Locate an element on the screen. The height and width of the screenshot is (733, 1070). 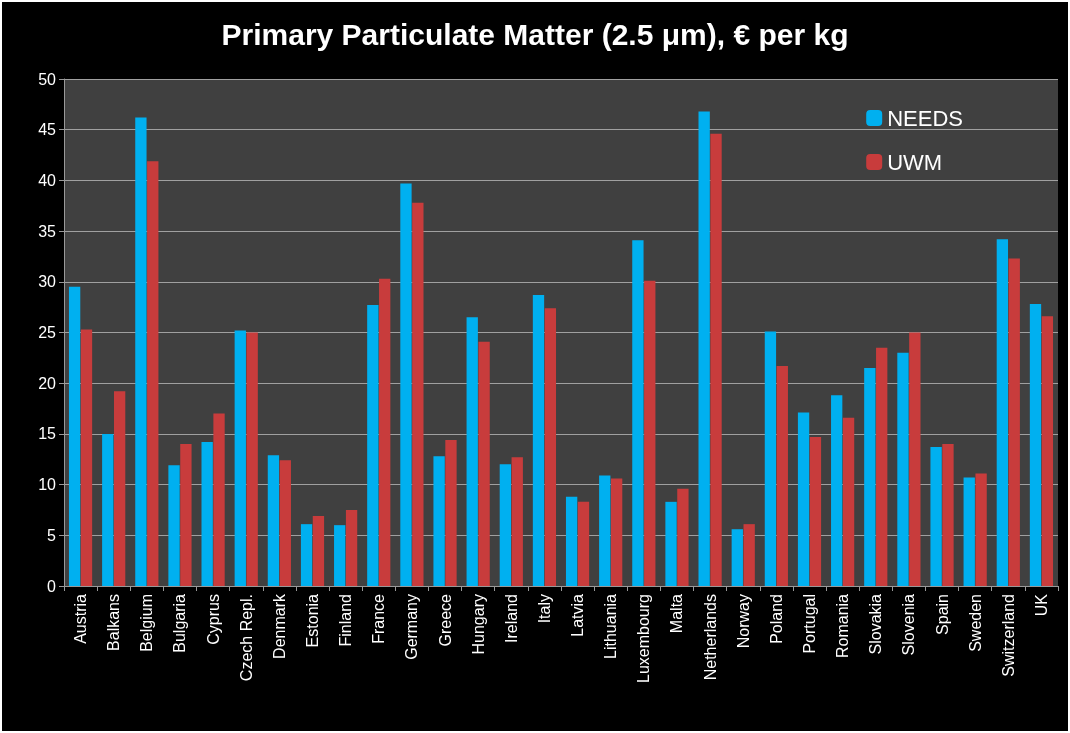
y-tick-label: 50 is located at coordinates (47, 79).